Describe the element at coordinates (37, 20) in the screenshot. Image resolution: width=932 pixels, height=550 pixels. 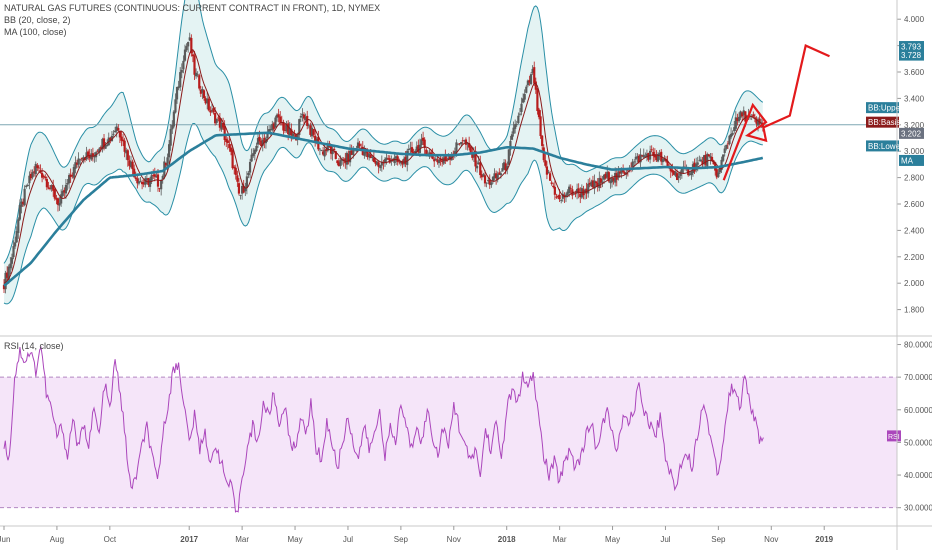
I see `bb-legend: BB (20, close, 2)` at that location.